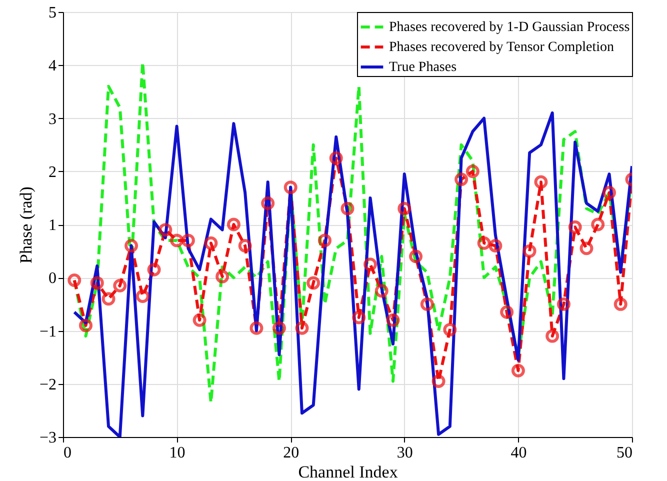  Describe the element at coordinates (68, 453) in the screenshot. I see `x-tick-label: 0` at that location.